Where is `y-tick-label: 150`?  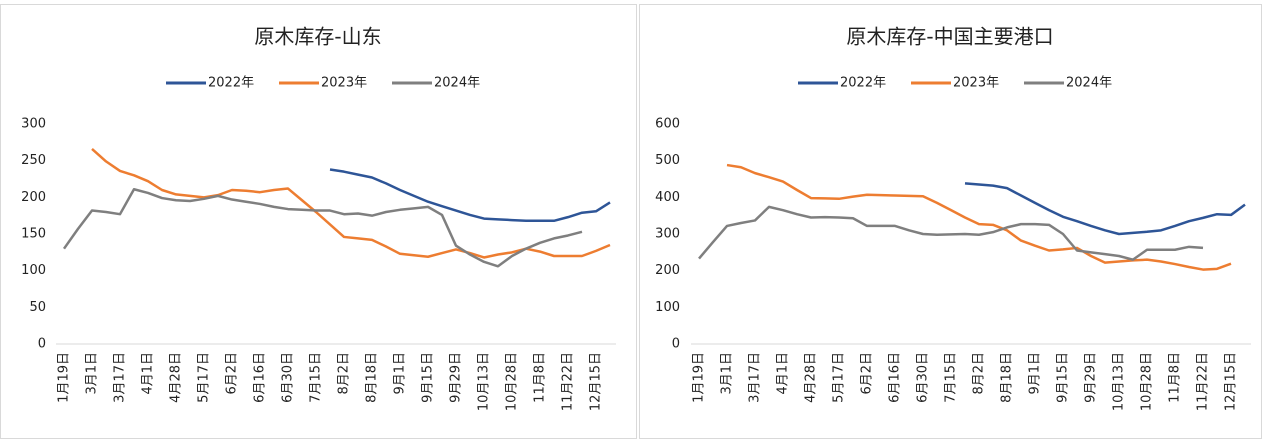
y-tick-label: 150 is located at coordinates (33, 234).